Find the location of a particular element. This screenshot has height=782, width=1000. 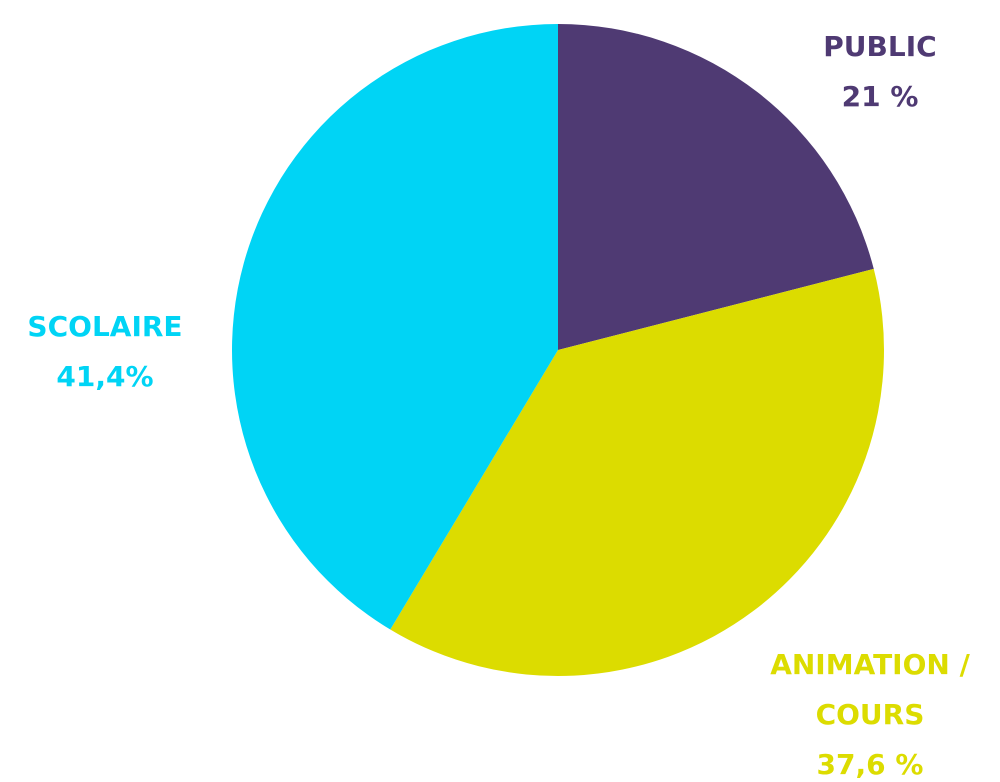

category-label: PUBLIC is located at coordinates (880, 46).